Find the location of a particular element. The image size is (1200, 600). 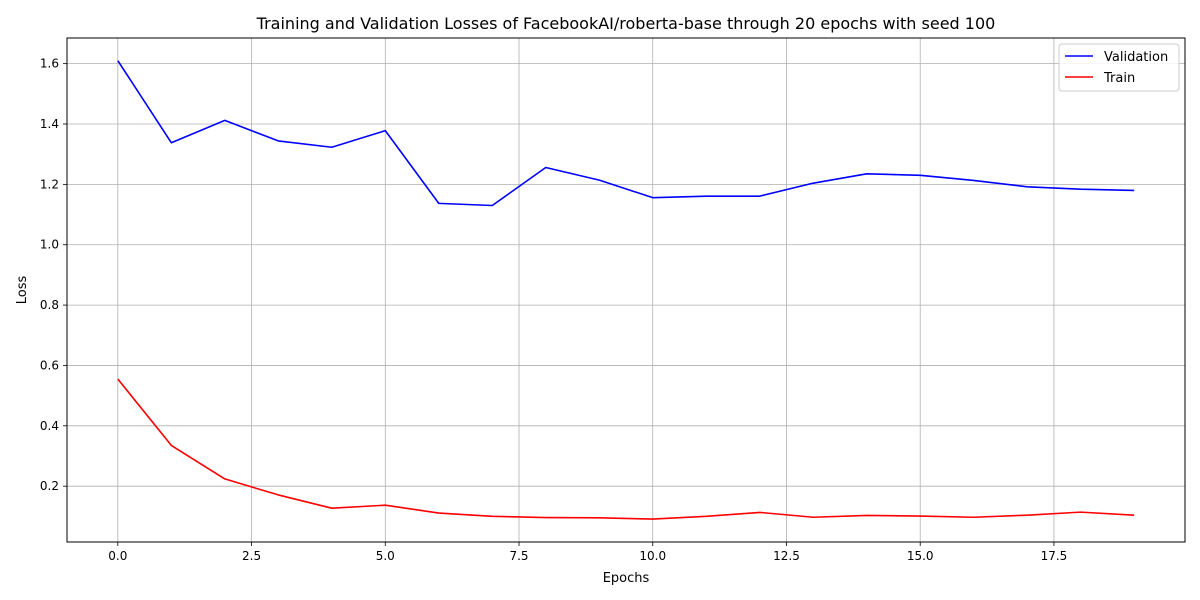

legend: Validation Train is located at coordinates (1119, 67).